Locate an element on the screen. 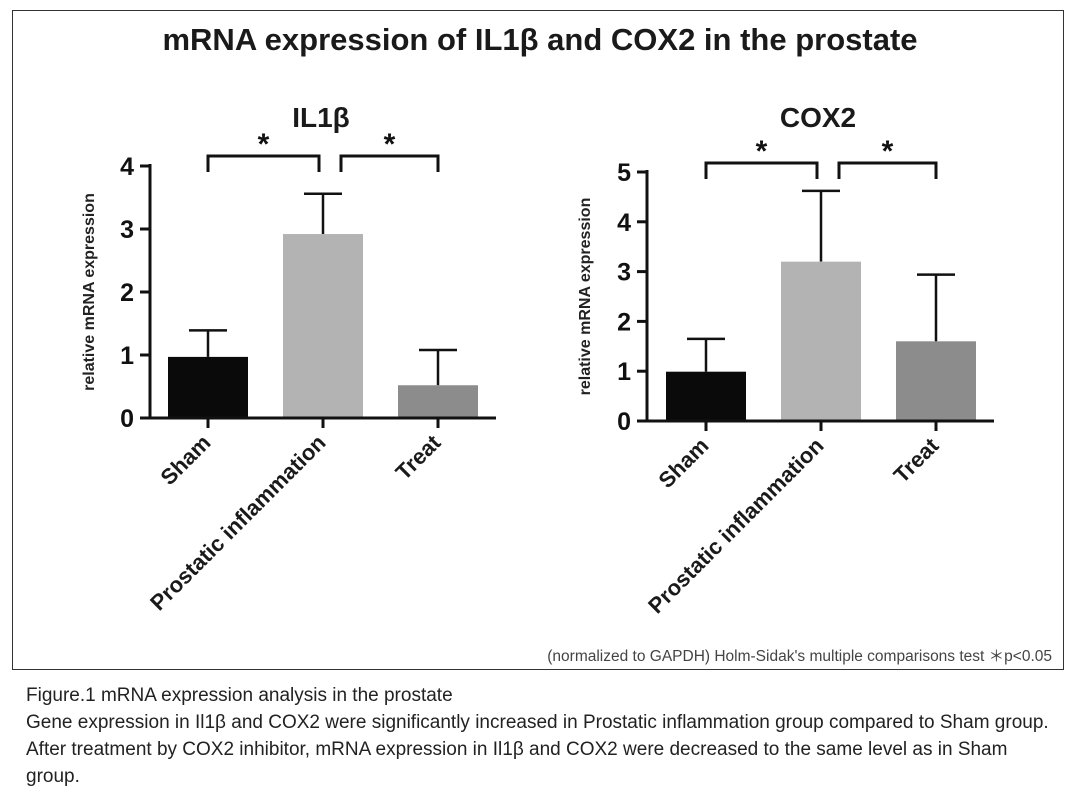 The width and height of the screenshot is (1080, 811). chart-title: IL1β is located at coordinates (321, 117).